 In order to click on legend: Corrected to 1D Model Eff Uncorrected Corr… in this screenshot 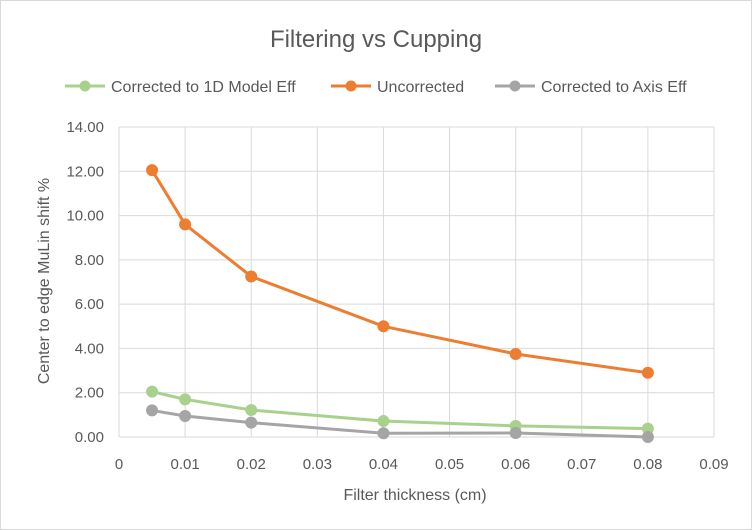, I will do `click(376, 87)`.